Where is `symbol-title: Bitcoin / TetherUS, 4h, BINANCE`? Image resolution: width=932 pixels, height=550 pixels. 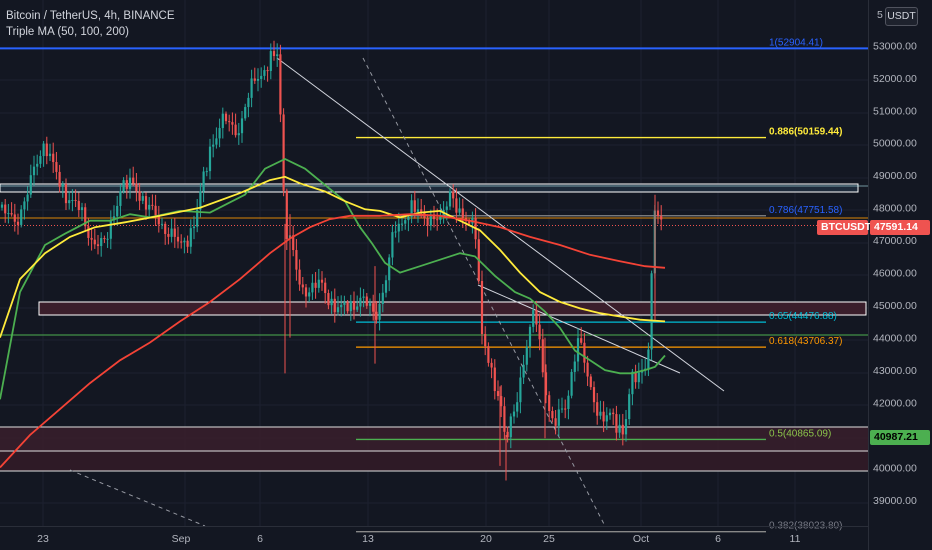
symbol-title: Bitcoin / TetherUS, 4h, BINANCE is located at coordinates (90, 16).